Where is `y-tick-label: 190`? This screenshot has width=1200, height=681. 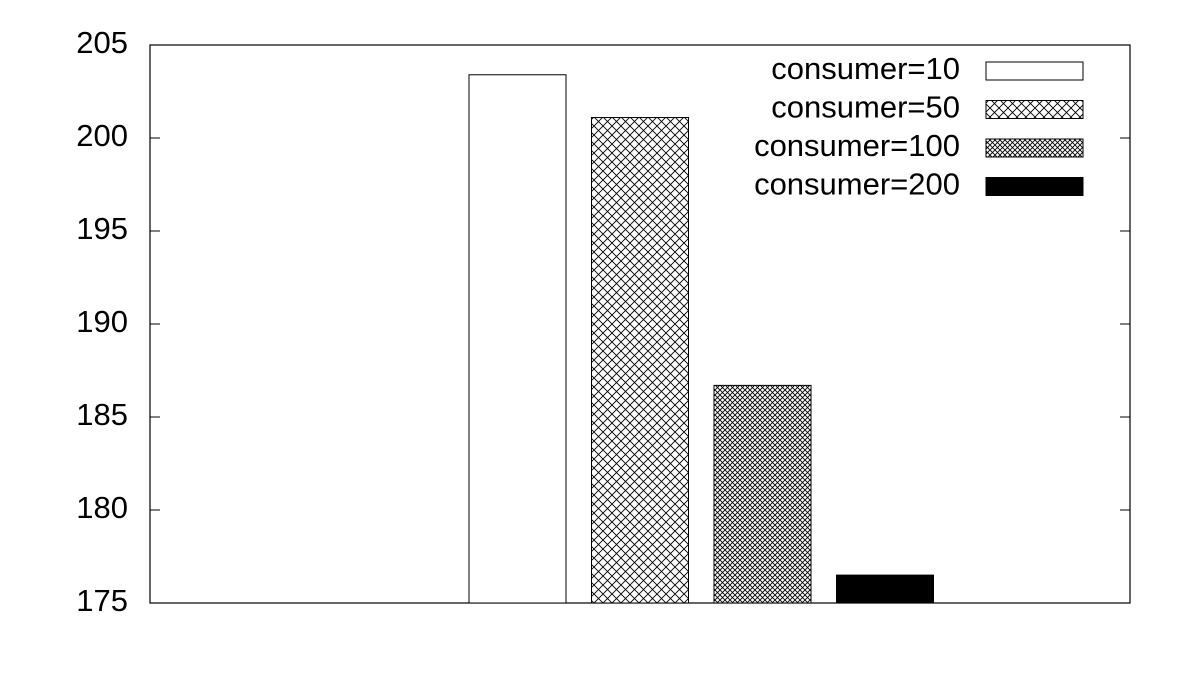
y-tick-label: 190 is located at coordinates (102, 321).